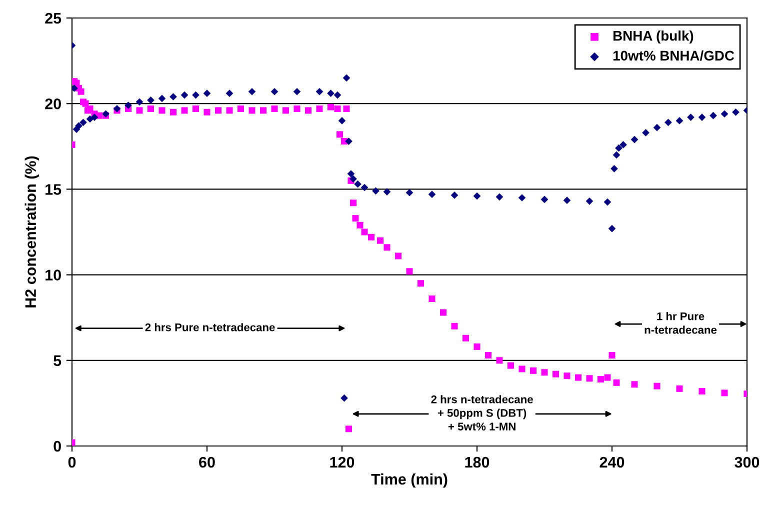 The height and width of the screenshot is (506, 761). I want to click on x-tick-label: 60, so click(207, 462).